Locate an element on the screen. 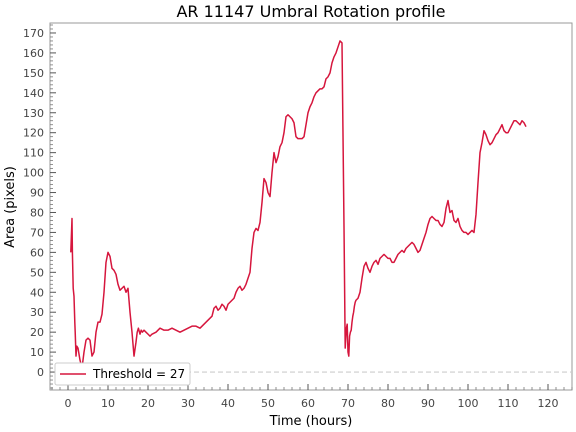 The image size is (576, 432). y-tick-label: 80 is located at coordinates (37, 212).